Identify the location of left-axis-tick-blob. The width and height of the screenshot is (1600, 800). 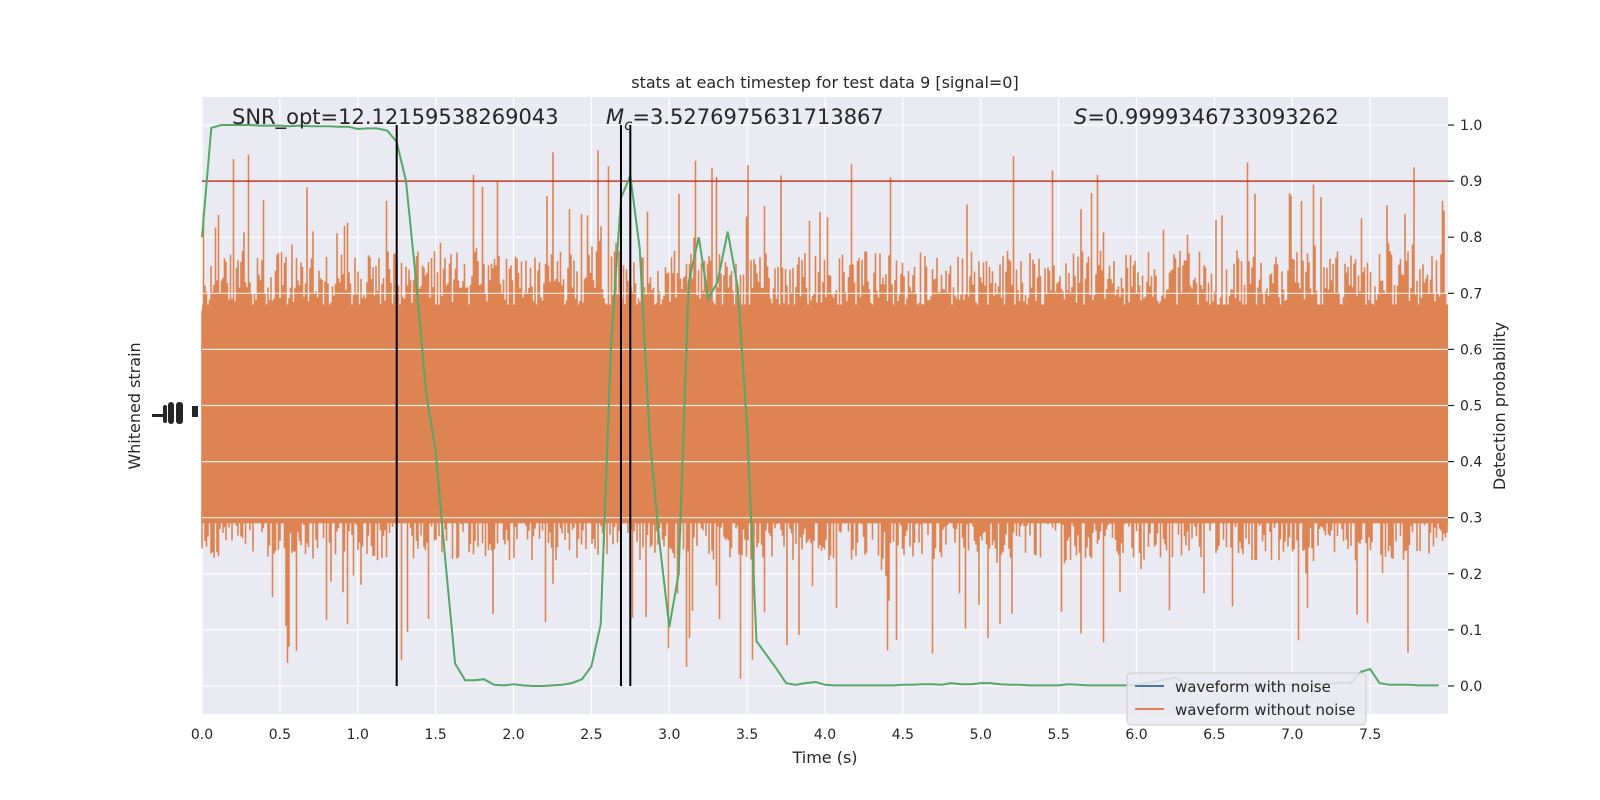
(175, 413).